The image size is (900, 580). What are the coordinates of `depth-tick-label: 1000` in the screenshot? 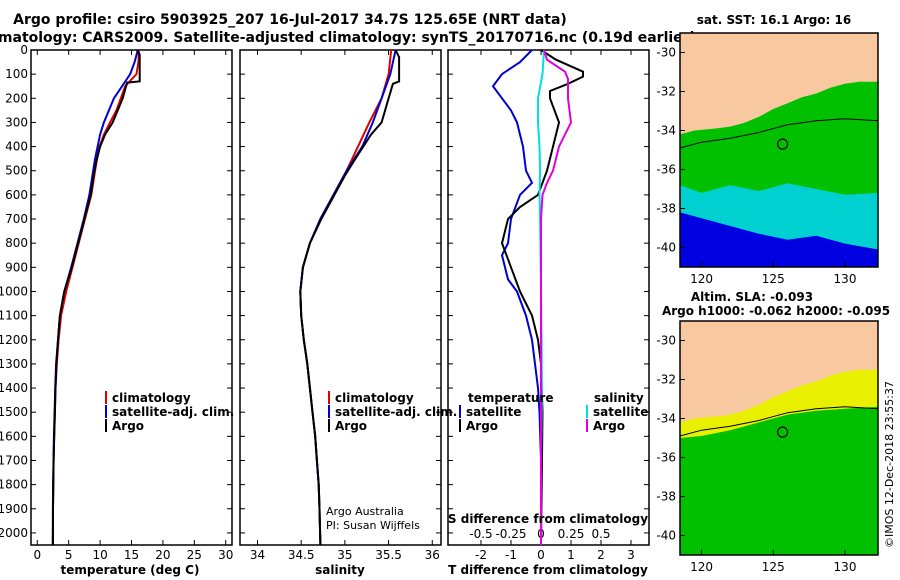 It's located at (14, 291).